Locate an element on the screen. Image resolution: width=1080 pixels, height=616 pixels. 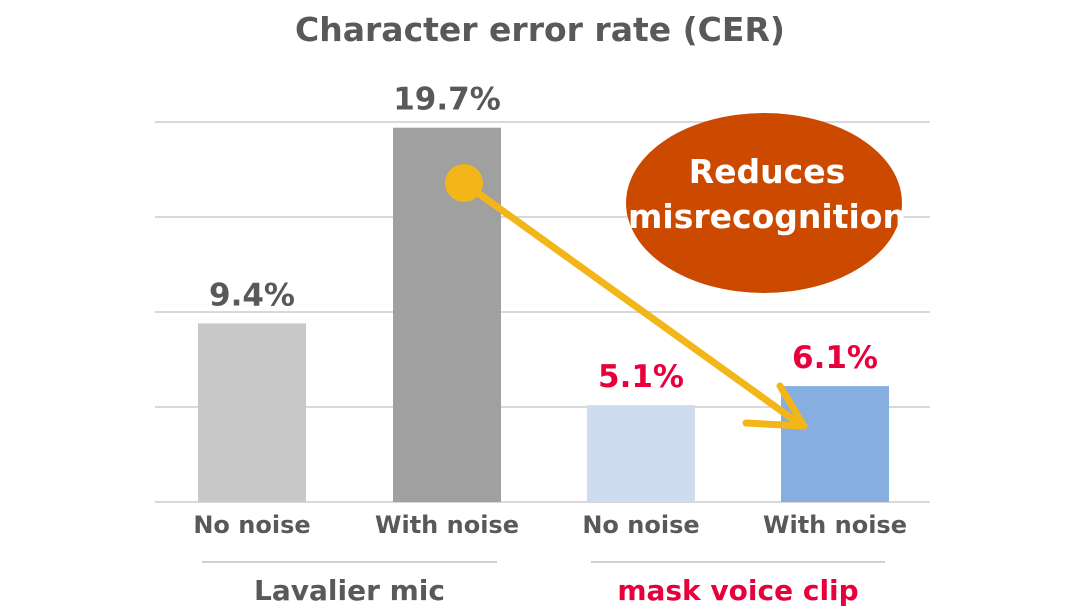
group-label: mask voice clip is located at coordinates (737, 590).